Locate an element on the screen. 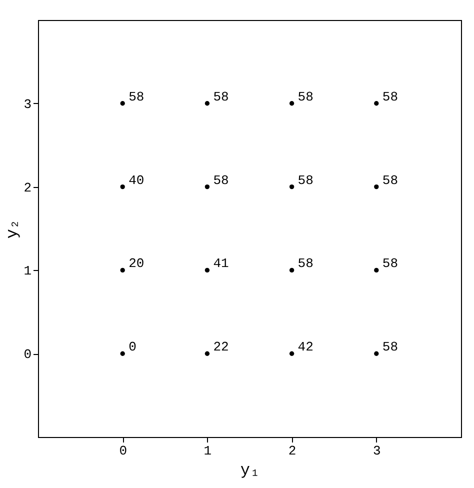  annotation: 40 is located at coordinates (136, 180).